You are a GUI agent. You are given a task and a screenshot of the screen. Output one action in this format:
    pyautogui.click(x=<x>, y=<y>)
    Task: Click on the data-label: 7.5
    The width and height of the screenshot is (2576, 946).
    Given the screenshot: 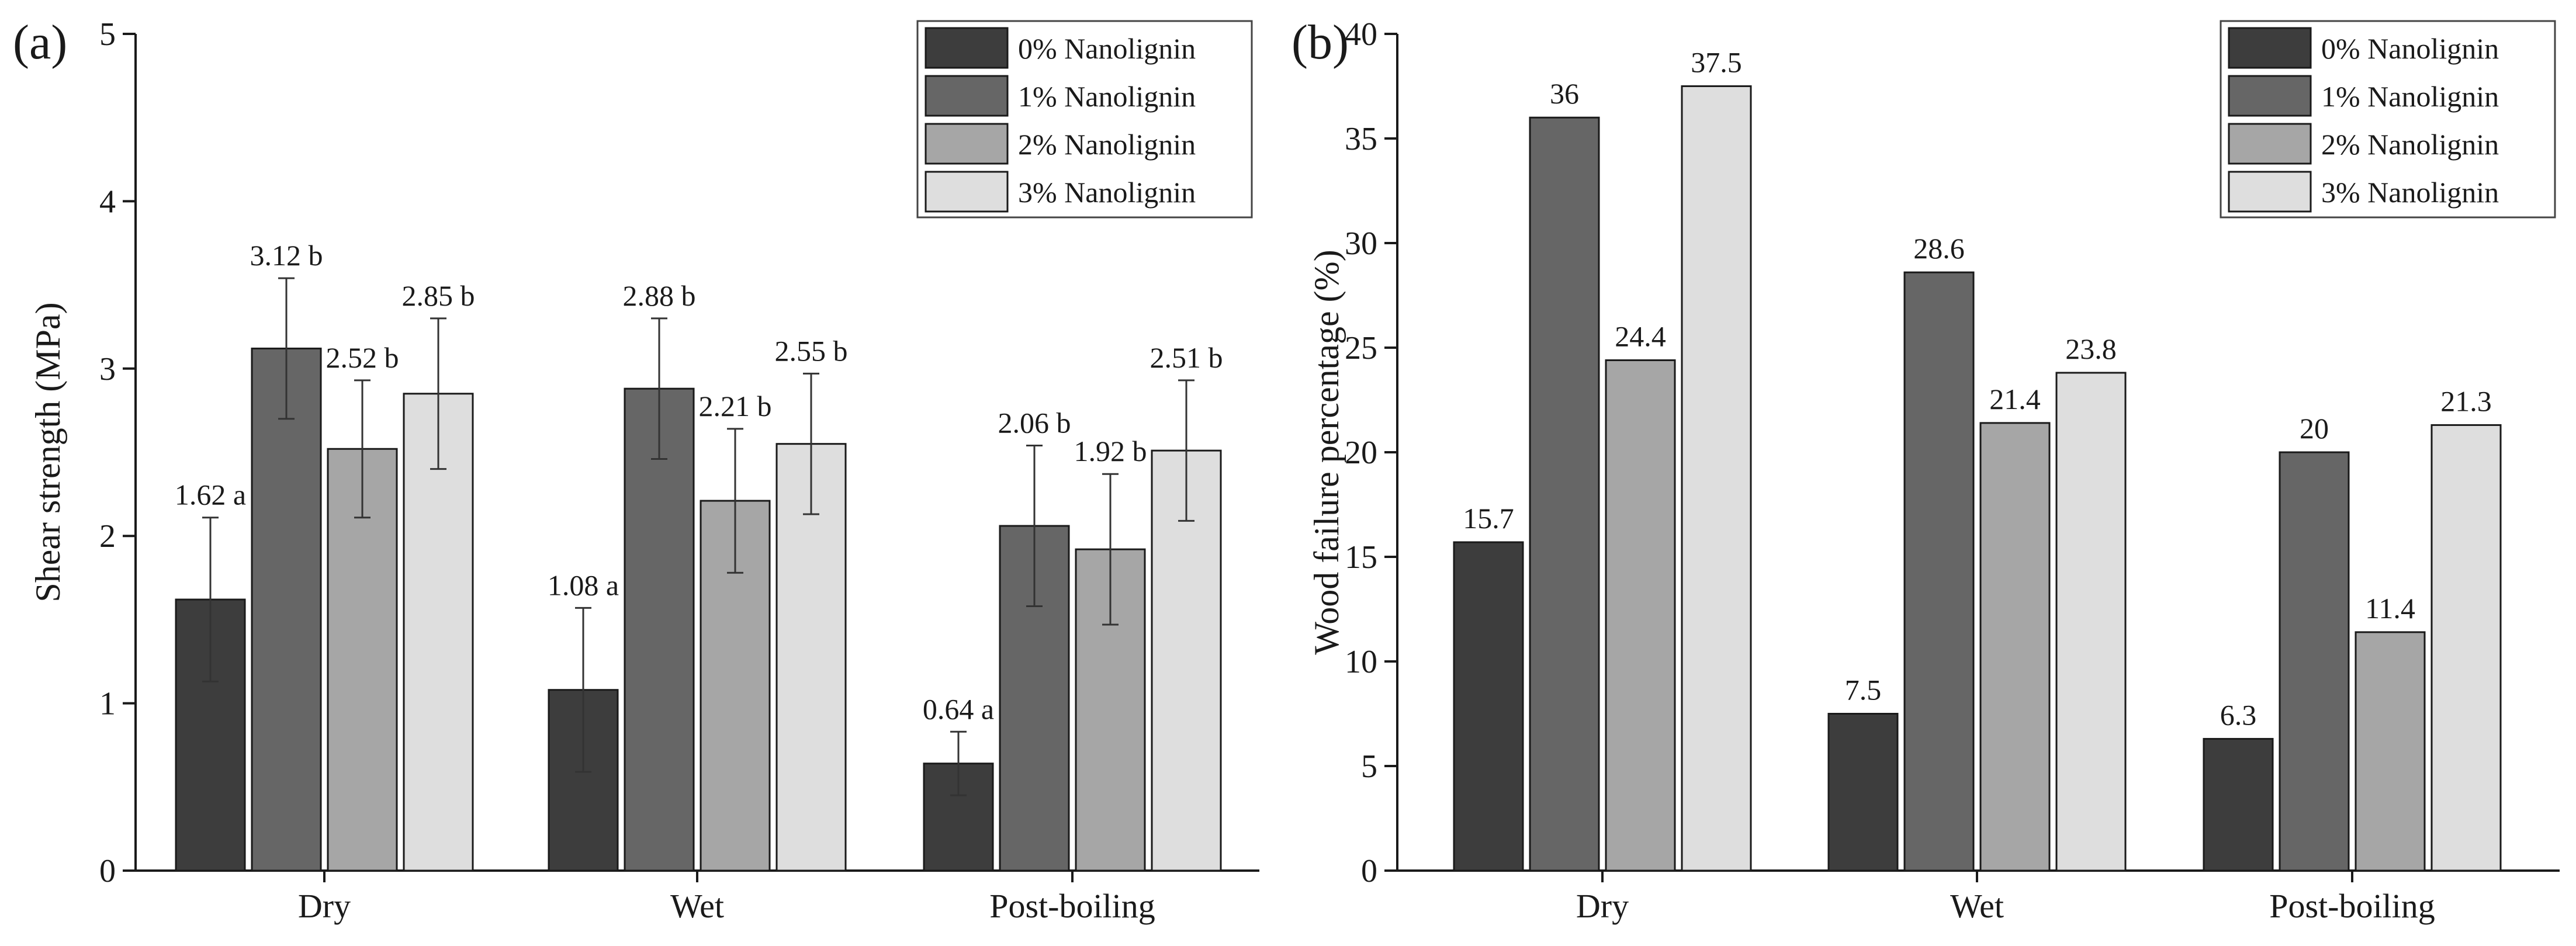 What is the action you would take?
    pyautogui.click(x=1864, y=690)
    